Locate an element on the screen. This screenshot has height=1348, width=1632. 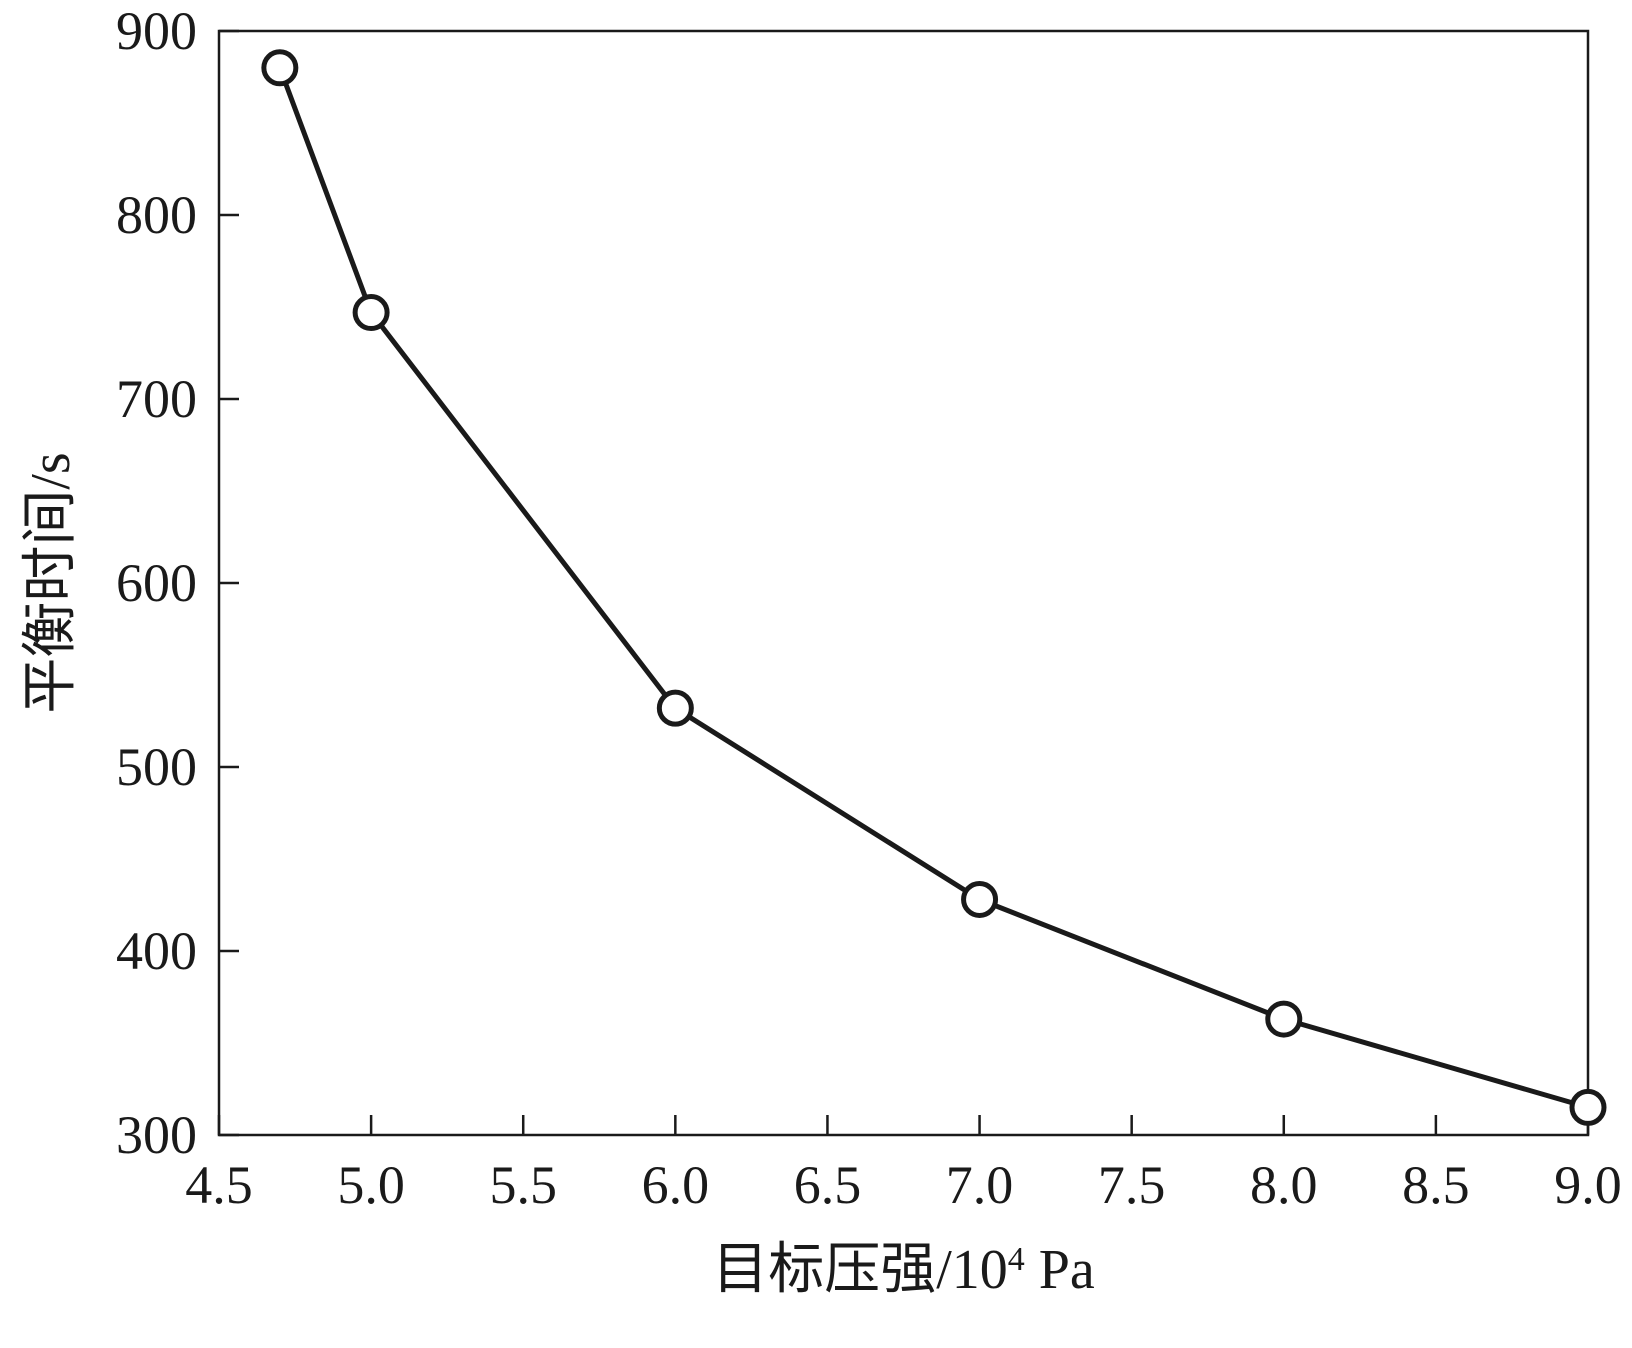
x-tick-label: 8.0 is located at coordinates (1284, 1185).